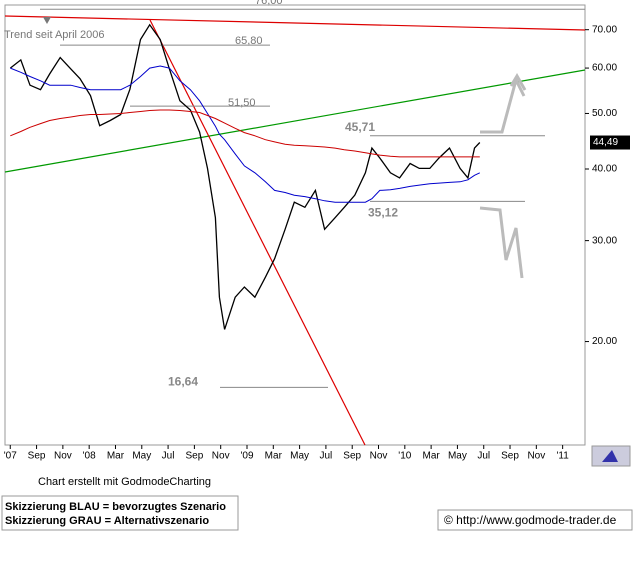 The width and height of the screenshot is (635, 562). What do you see at coordinates (47, 20) in the screenshot?
I see `marker` at bounding box center [47, 20].